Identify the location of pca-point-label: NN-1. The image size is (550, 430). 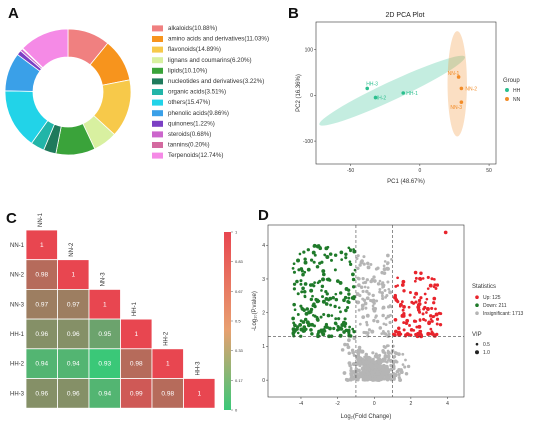
(454, 74).